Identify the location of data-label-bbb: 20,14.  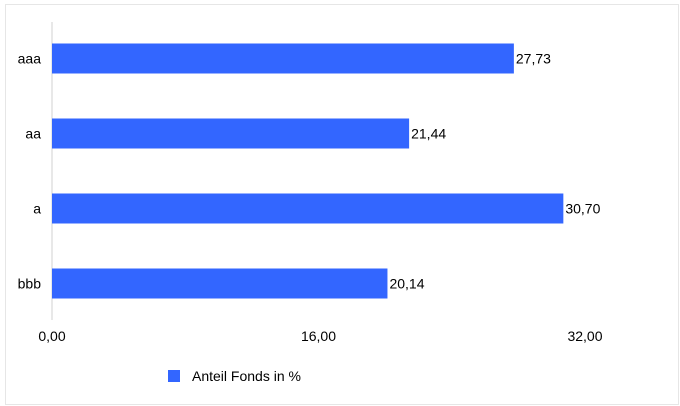
(406, 284).